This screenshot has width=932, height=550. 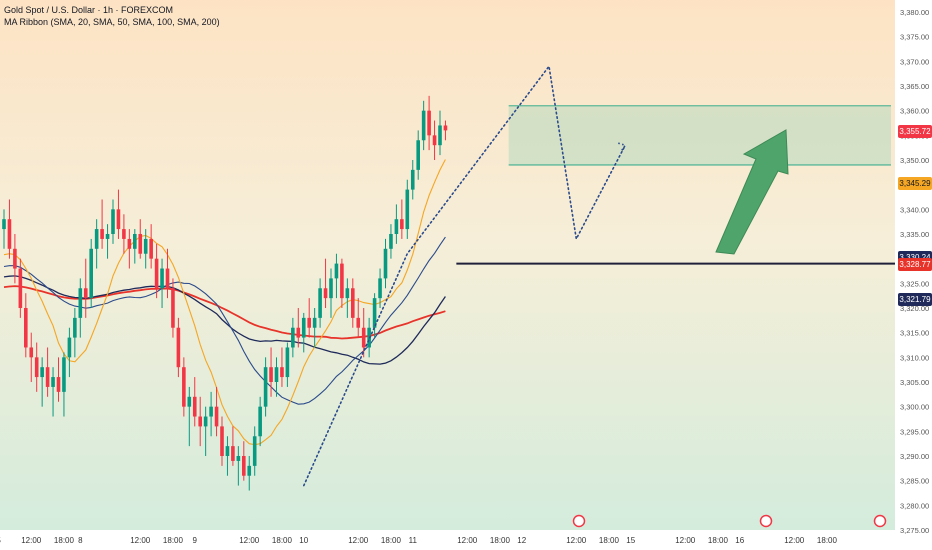 I want to click on ma100-line, so click(x=224, y=320).